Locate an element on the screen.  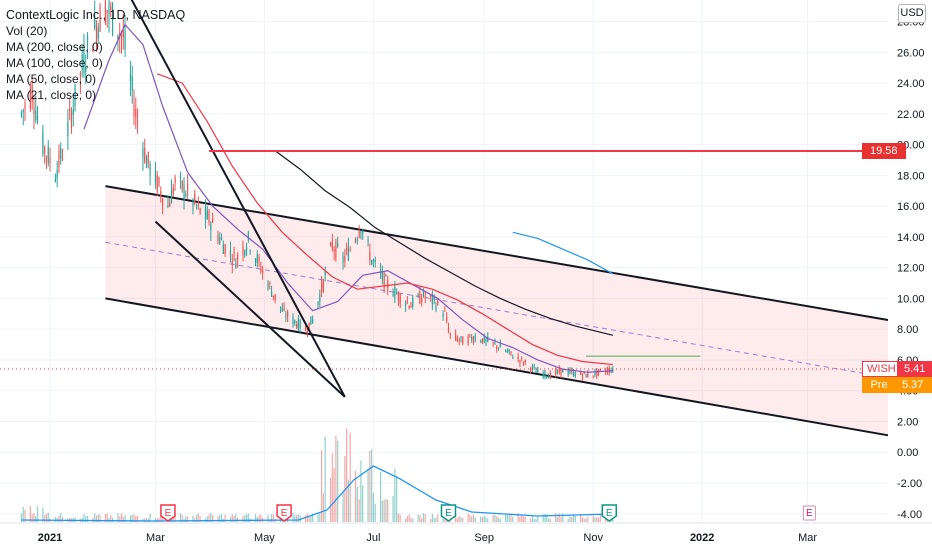
time-tick-label: Mar is located at coordinates (807, 538).